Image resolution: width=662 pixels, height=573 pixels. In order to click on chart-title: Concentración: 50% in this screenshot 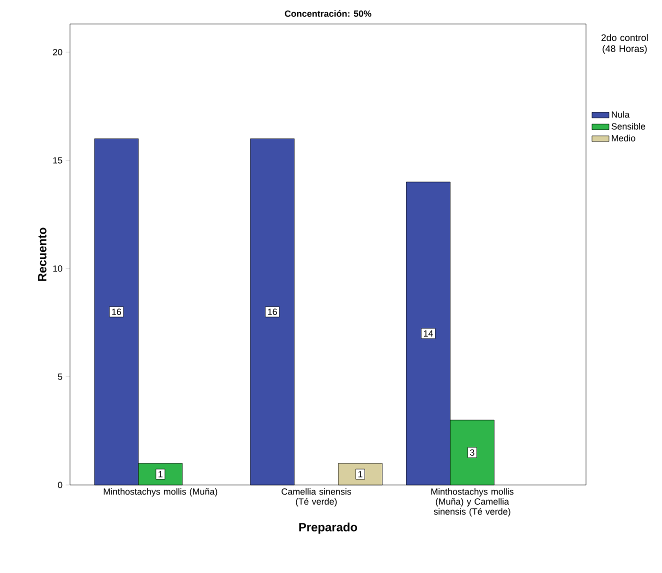, I will do `click(328, 13)`.